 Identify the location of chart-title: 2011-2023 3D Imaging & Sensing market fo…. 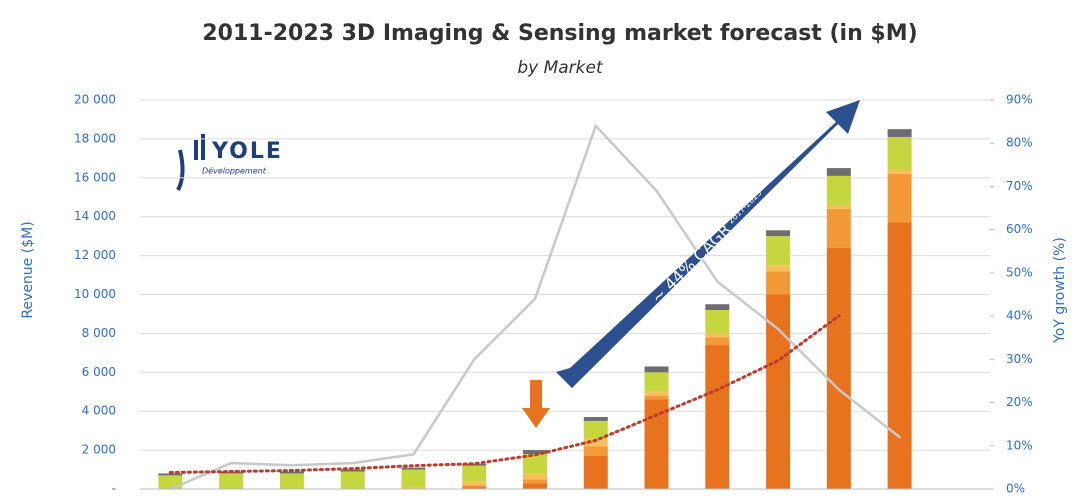
(559, 33).